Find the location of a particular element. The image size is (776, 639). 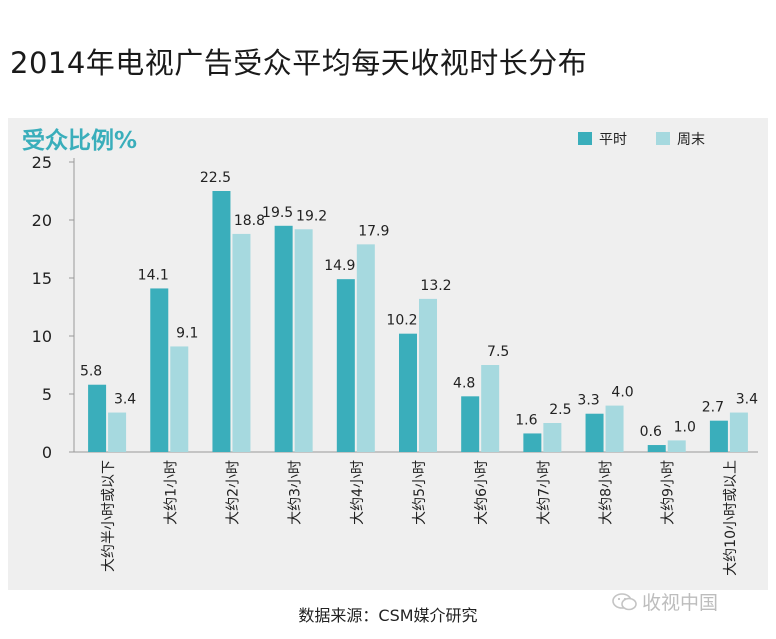

y-tick-label: 20 is located at coordinates (42, 220).